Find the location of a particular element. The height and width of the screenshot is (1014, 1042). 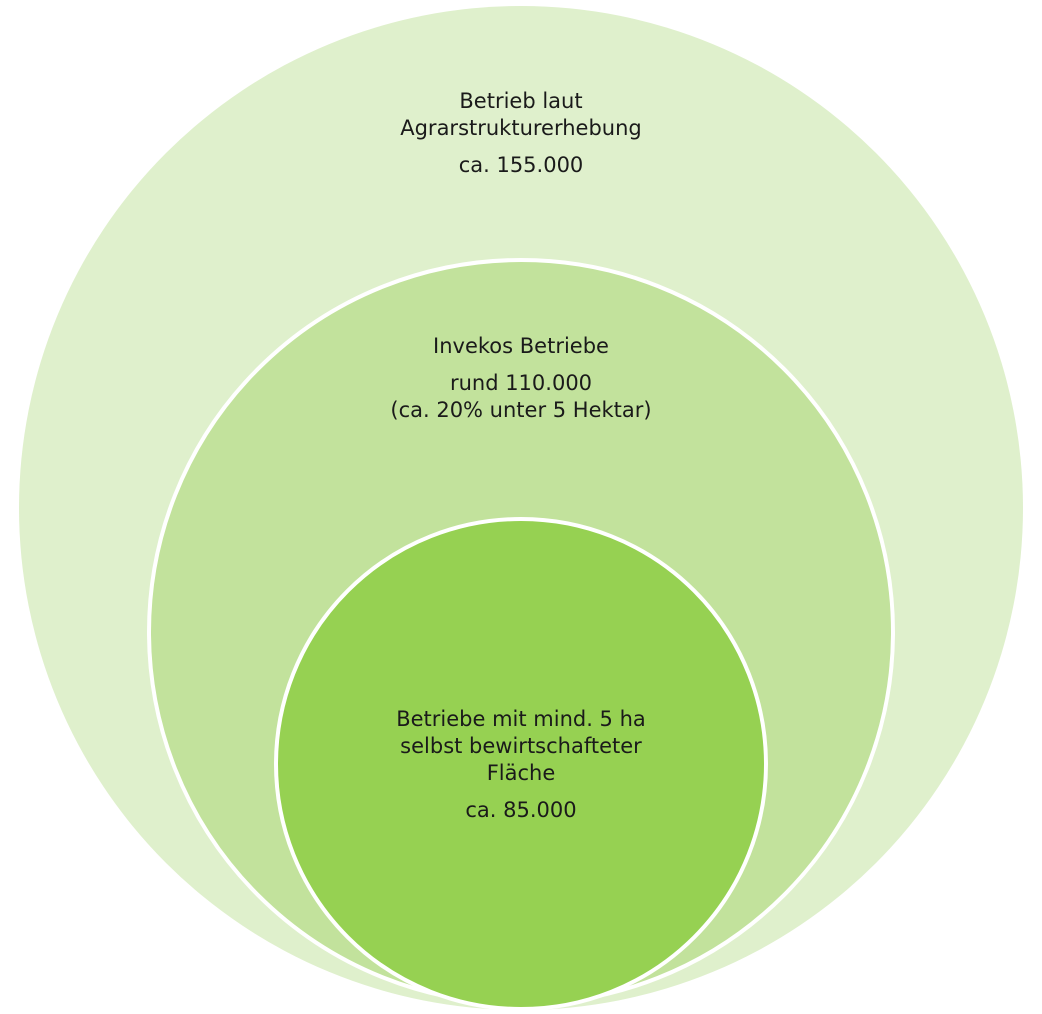

outer-circle-title-line-1: Betrieb laut is located at coordinates (521, 101).